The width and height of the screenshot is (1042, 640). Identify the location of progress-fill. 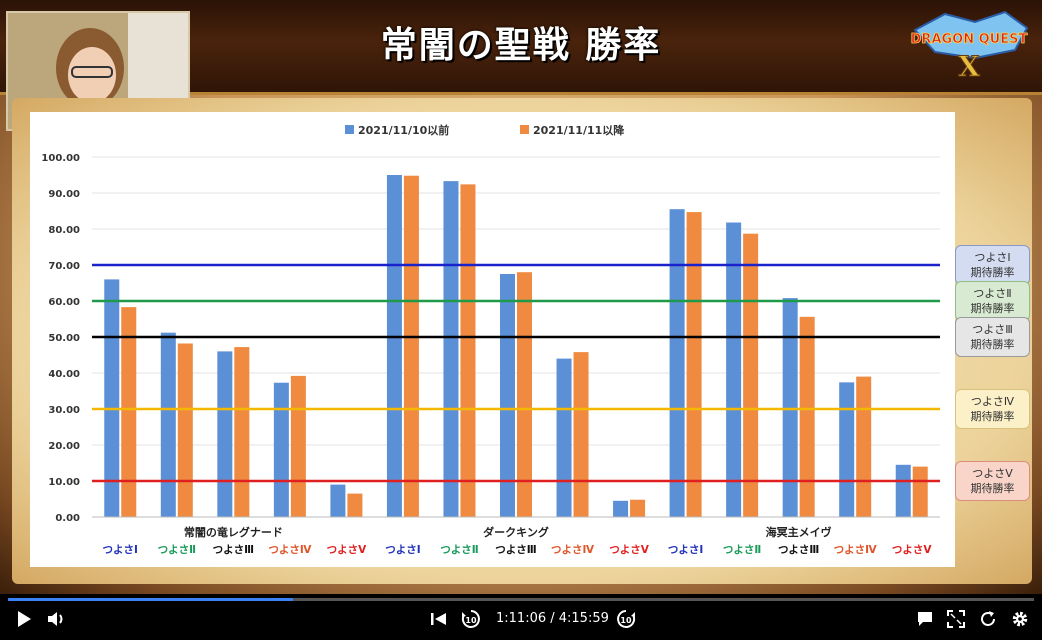
(151, 599).